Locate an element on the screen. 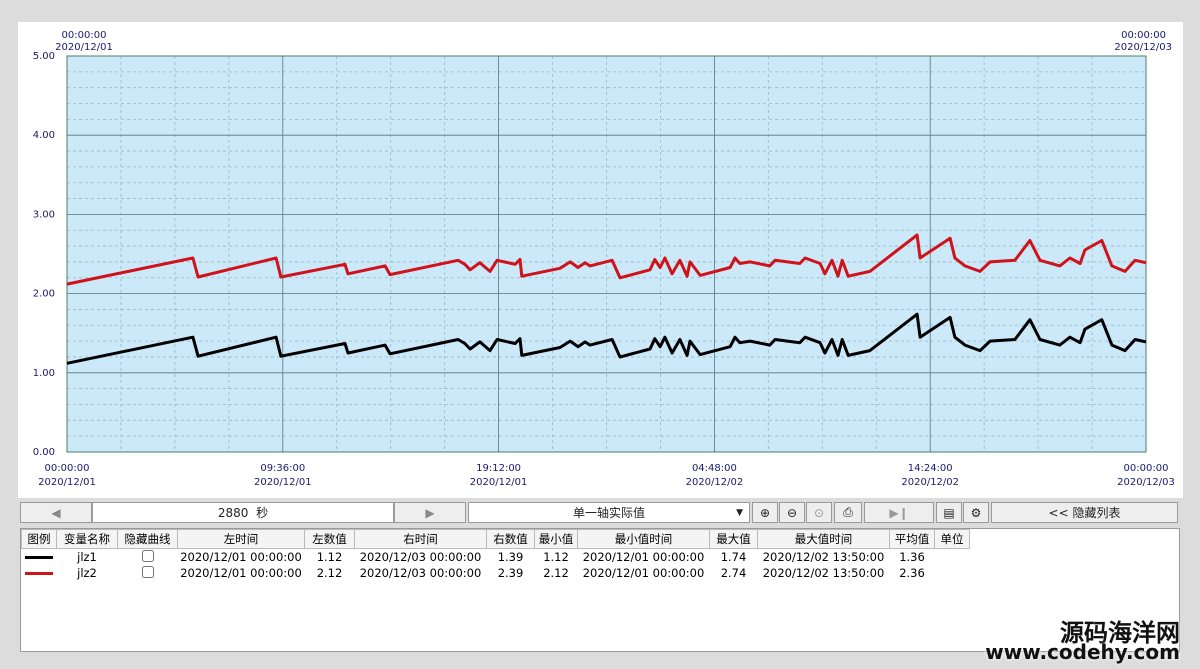 This screenshot has width=1200, height=669. y-tick-label: 0.00 is located at coordinates (44, 452).